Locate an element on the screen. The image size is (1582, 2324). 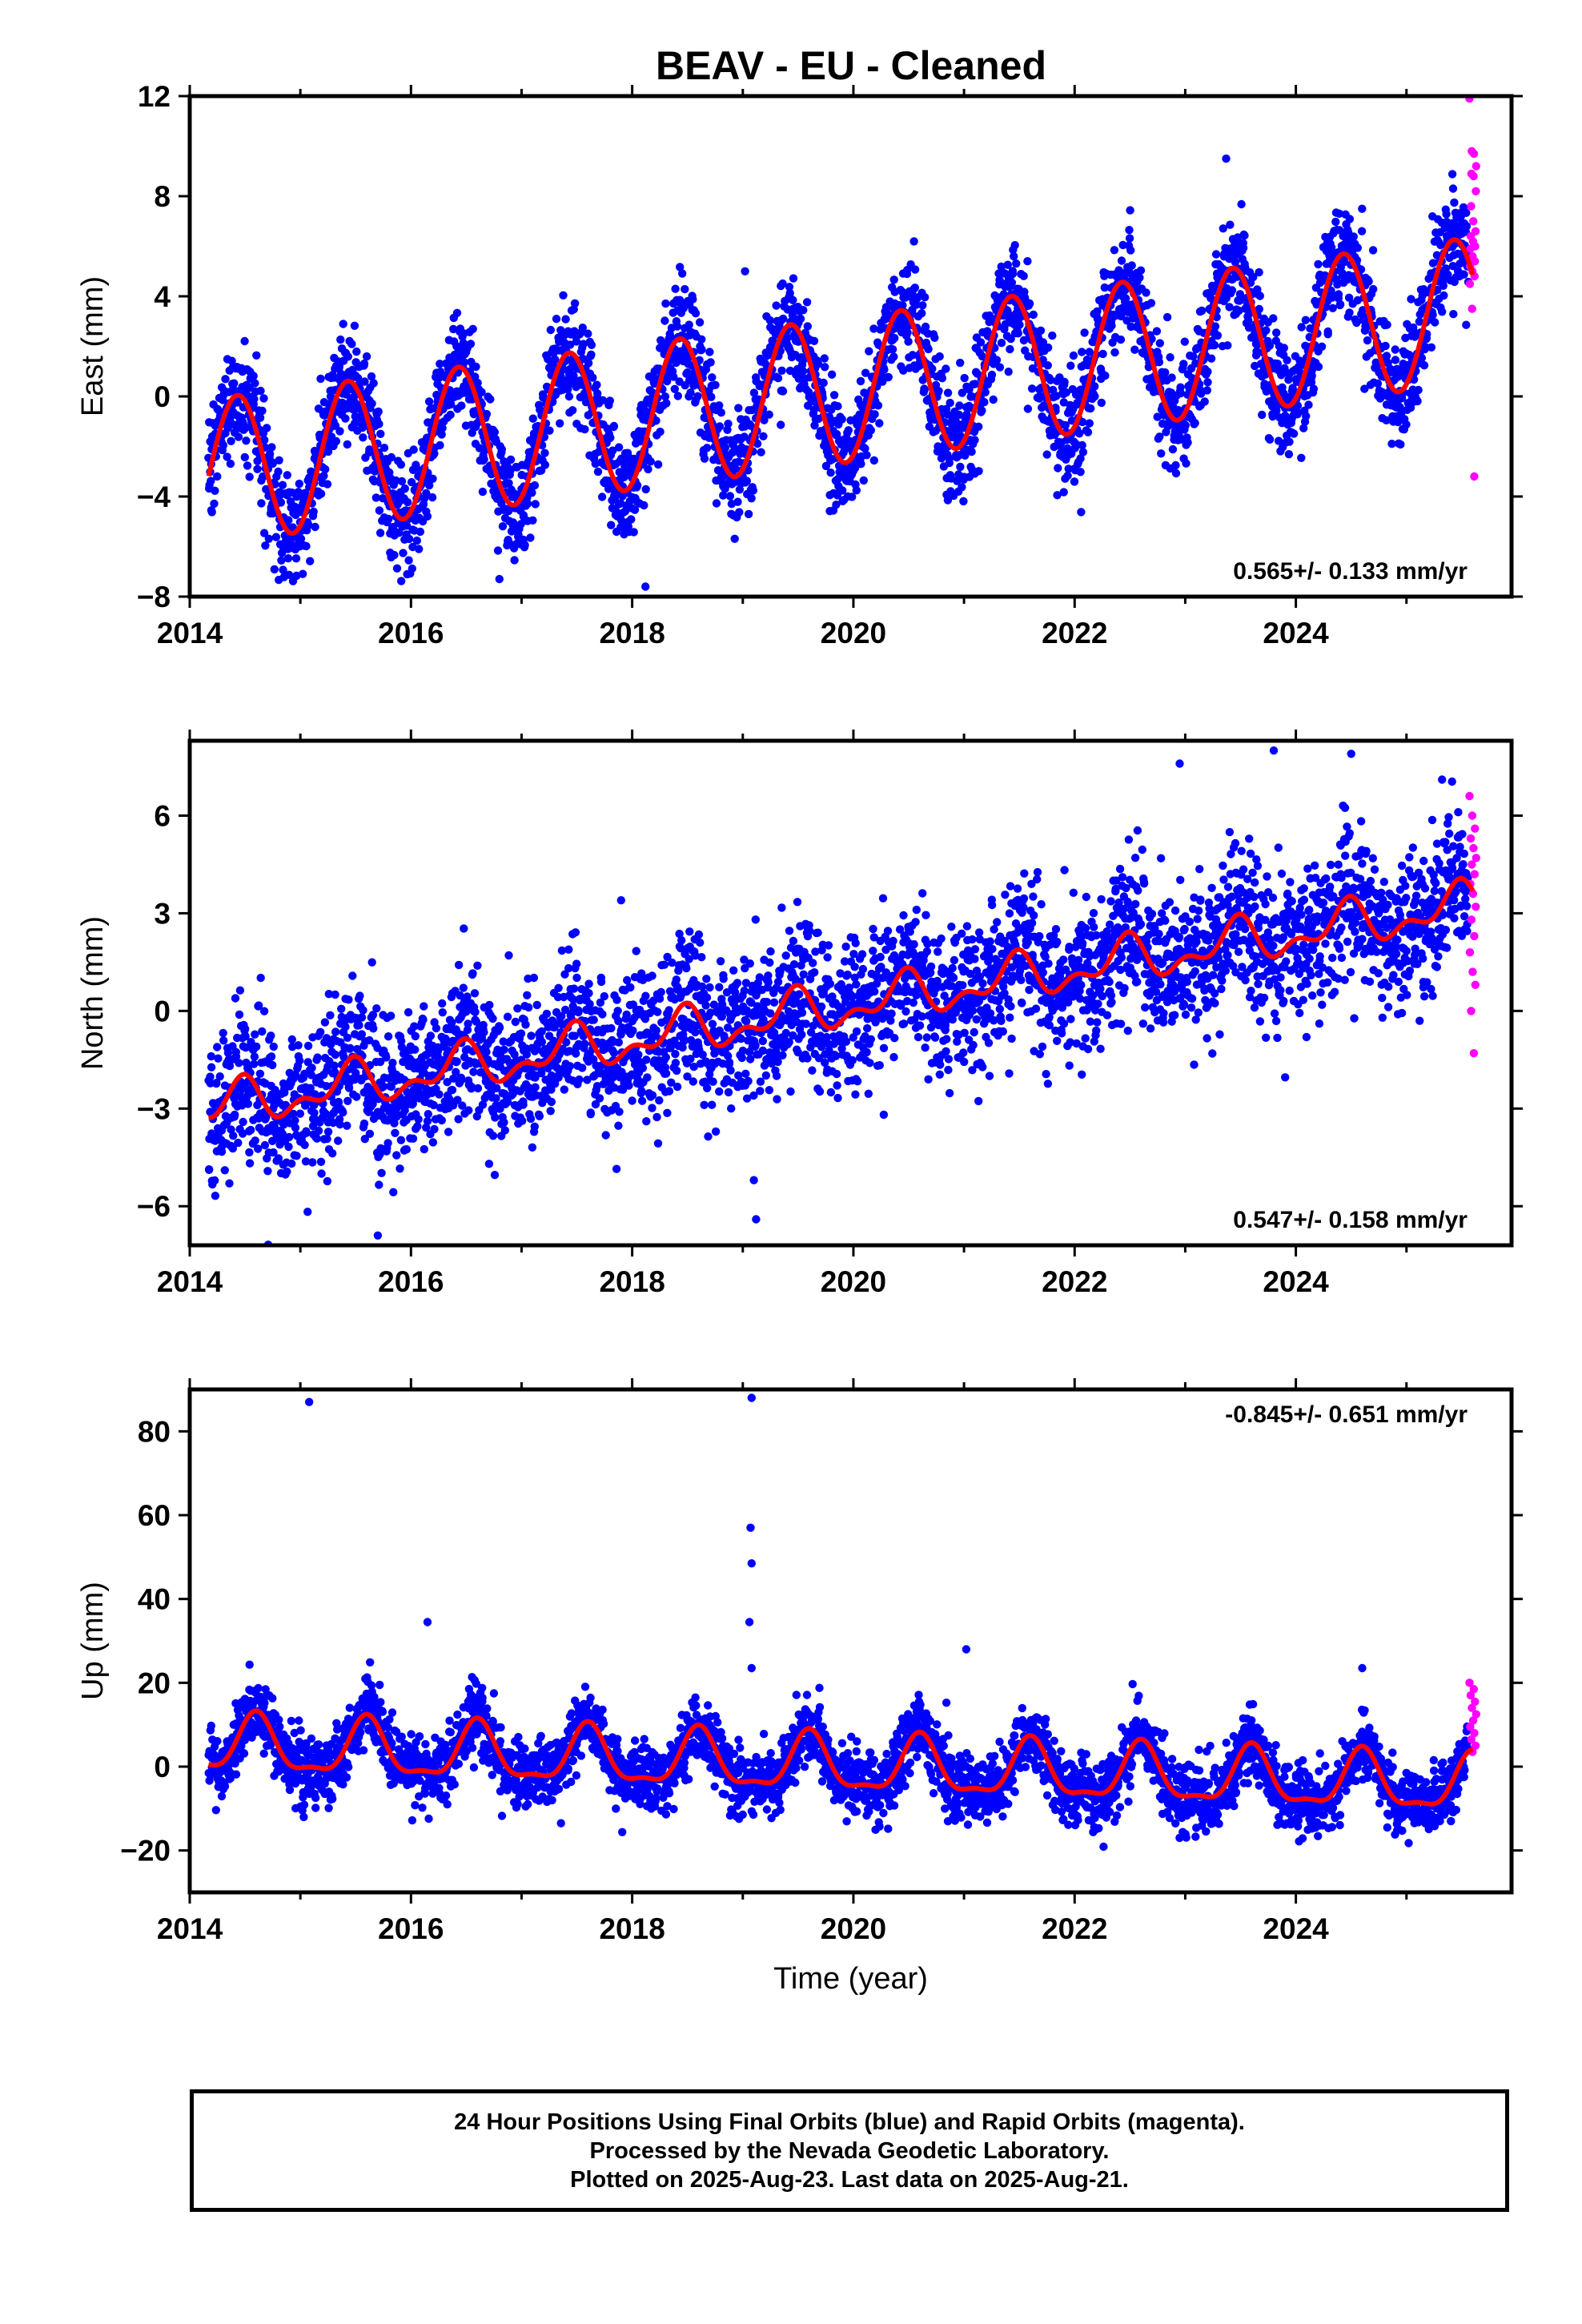
east-y-tick-label: −8 is located at coordinates (154, 597).